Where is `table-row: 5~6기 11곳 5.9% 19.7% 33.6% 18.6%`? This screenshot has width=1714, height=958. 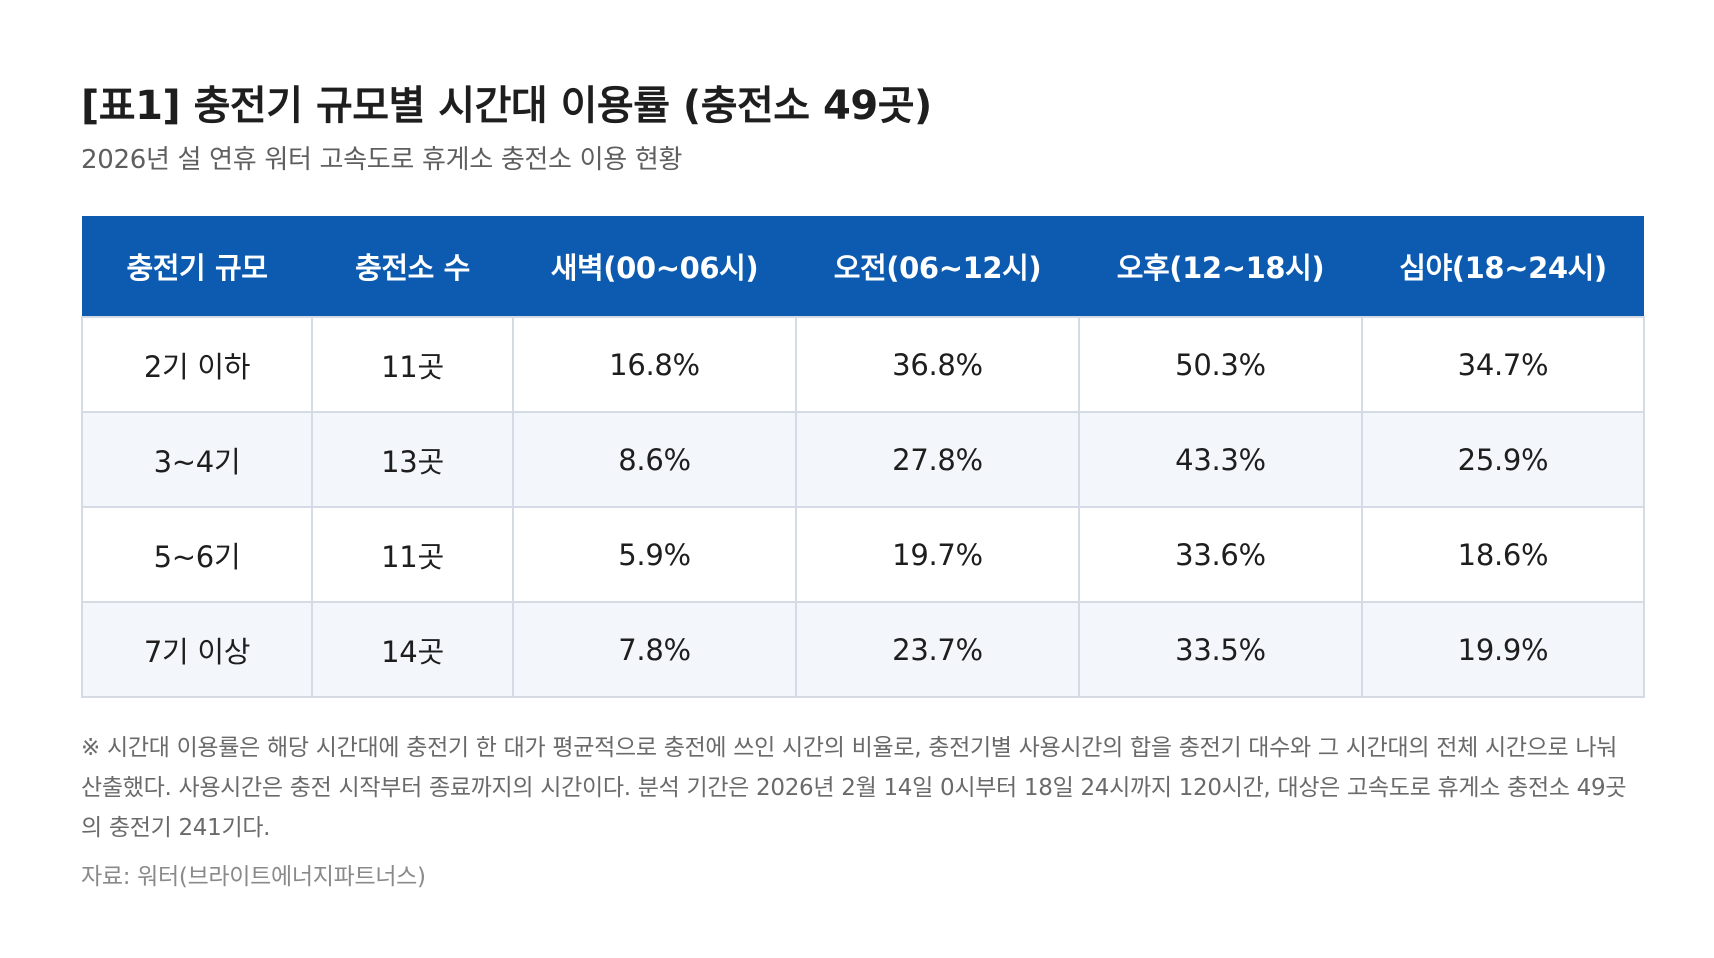 table-row: 5~6기 11곳 5.9% 19.7% 33.6% 18.6% is located at coordinates (863, 554).